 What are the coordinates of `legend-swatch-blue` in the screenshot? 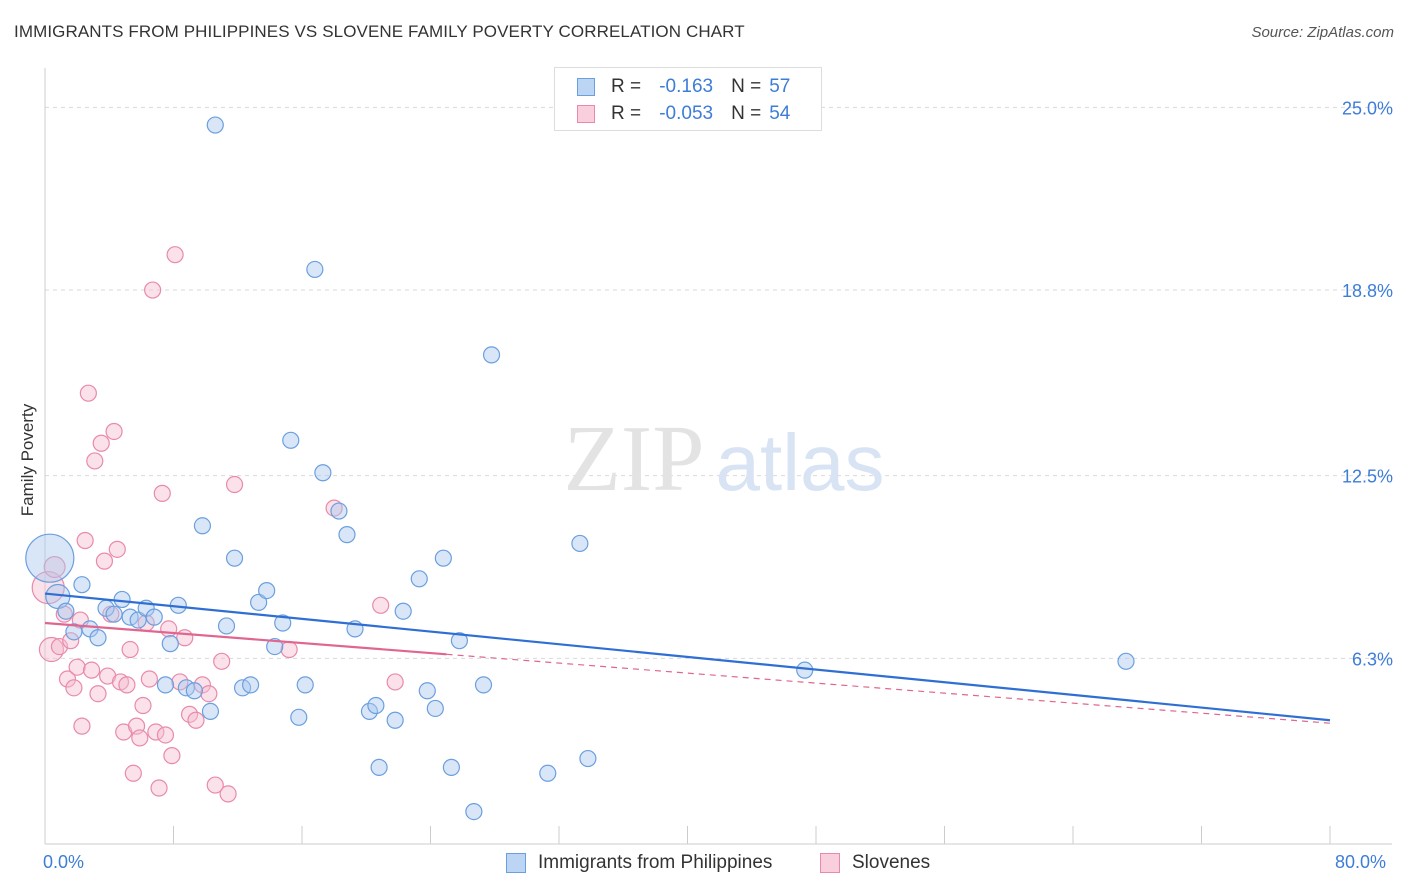 It's located at (516, 863).